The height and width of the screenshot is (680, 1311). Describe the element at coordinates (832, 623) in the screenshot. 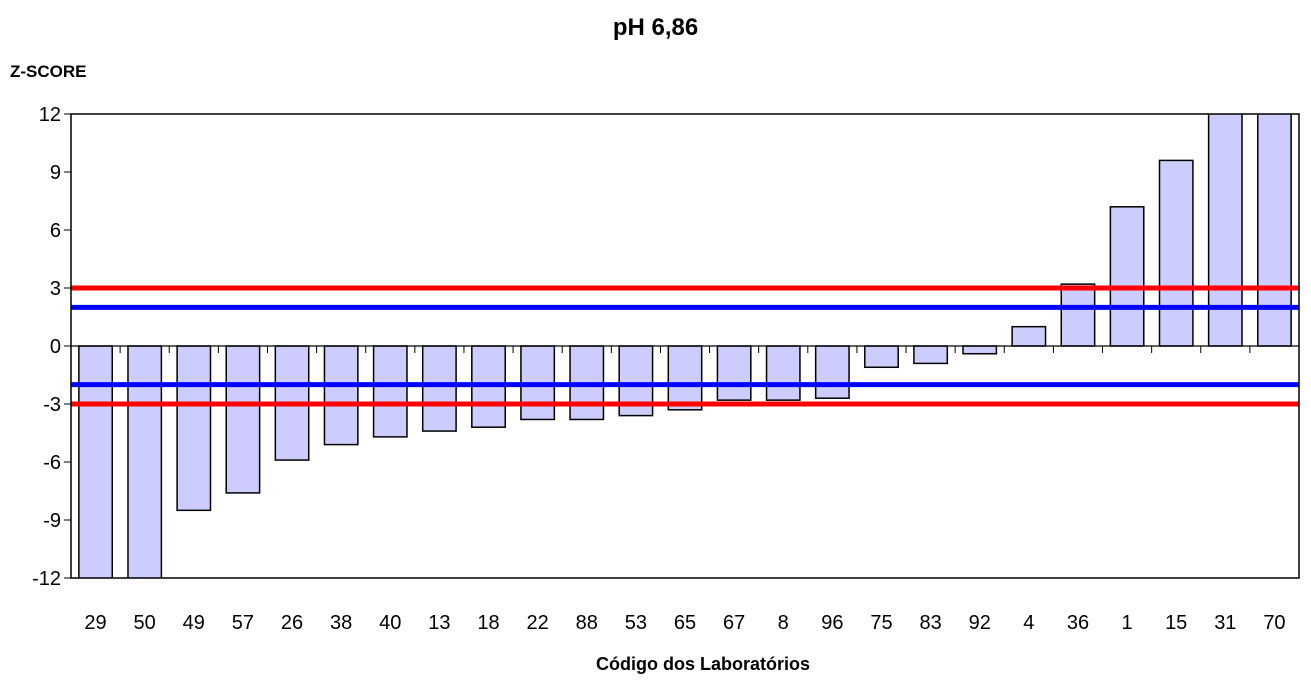

I see `x-tick-label-96: 96` at that location.